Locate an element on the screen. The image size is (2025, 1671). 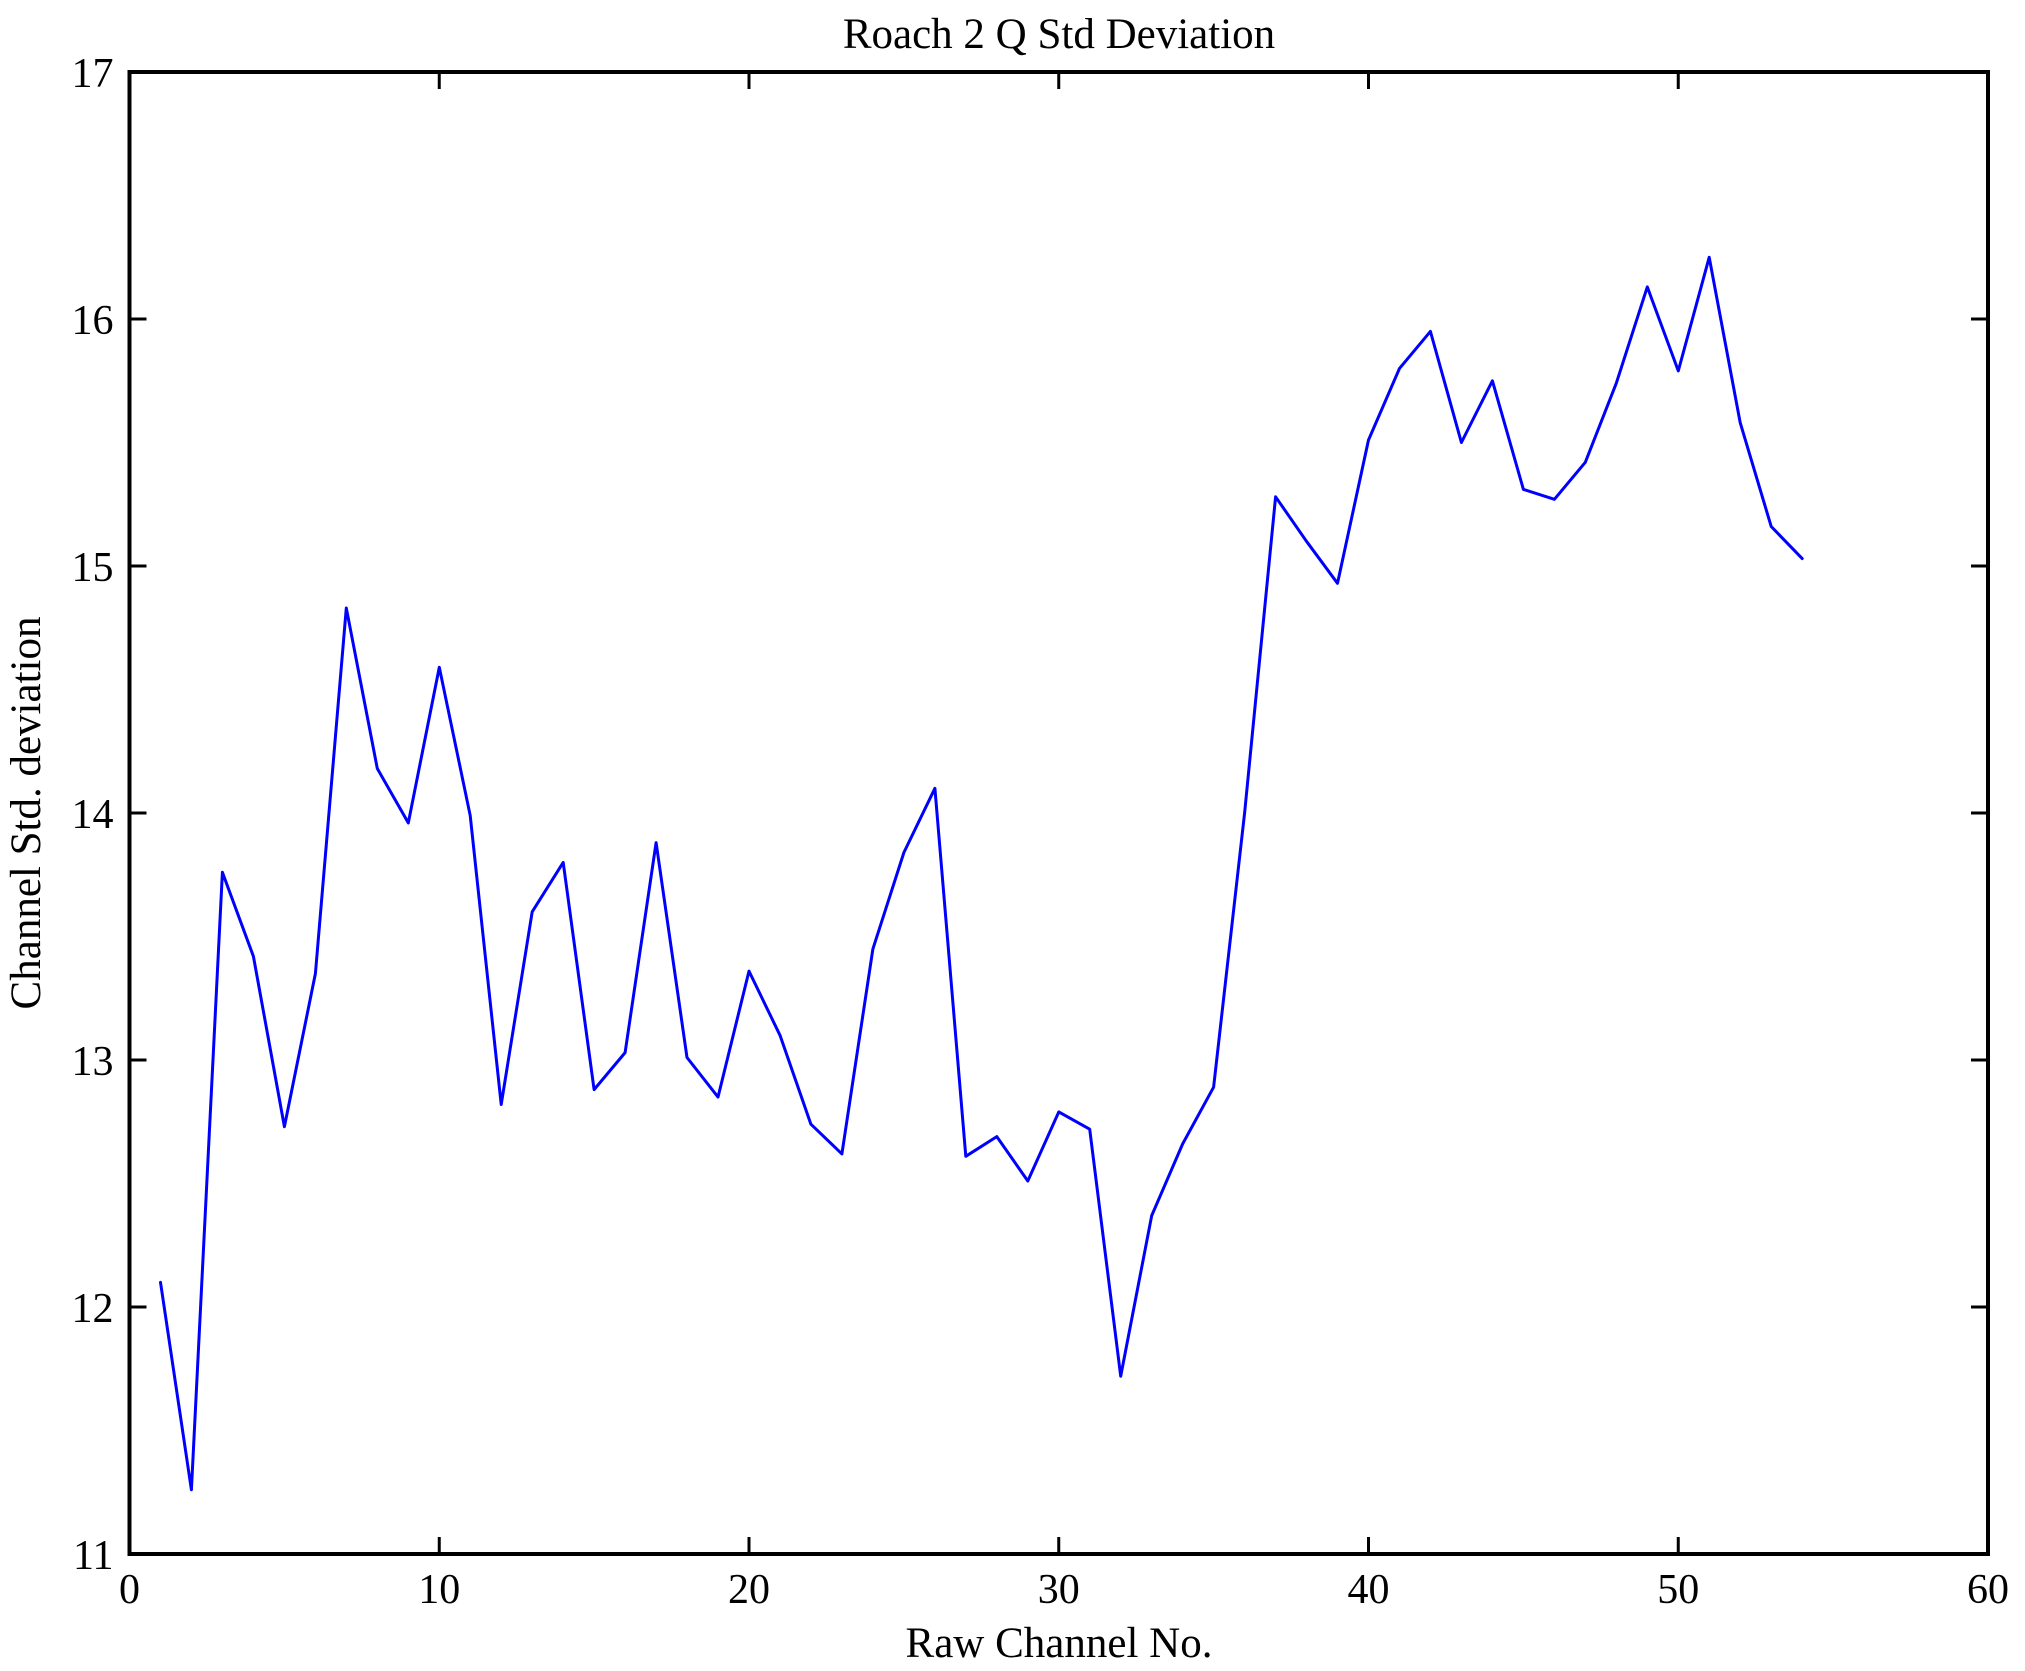
x-tick-label: 60 is located at coordinates (1988, 1590).